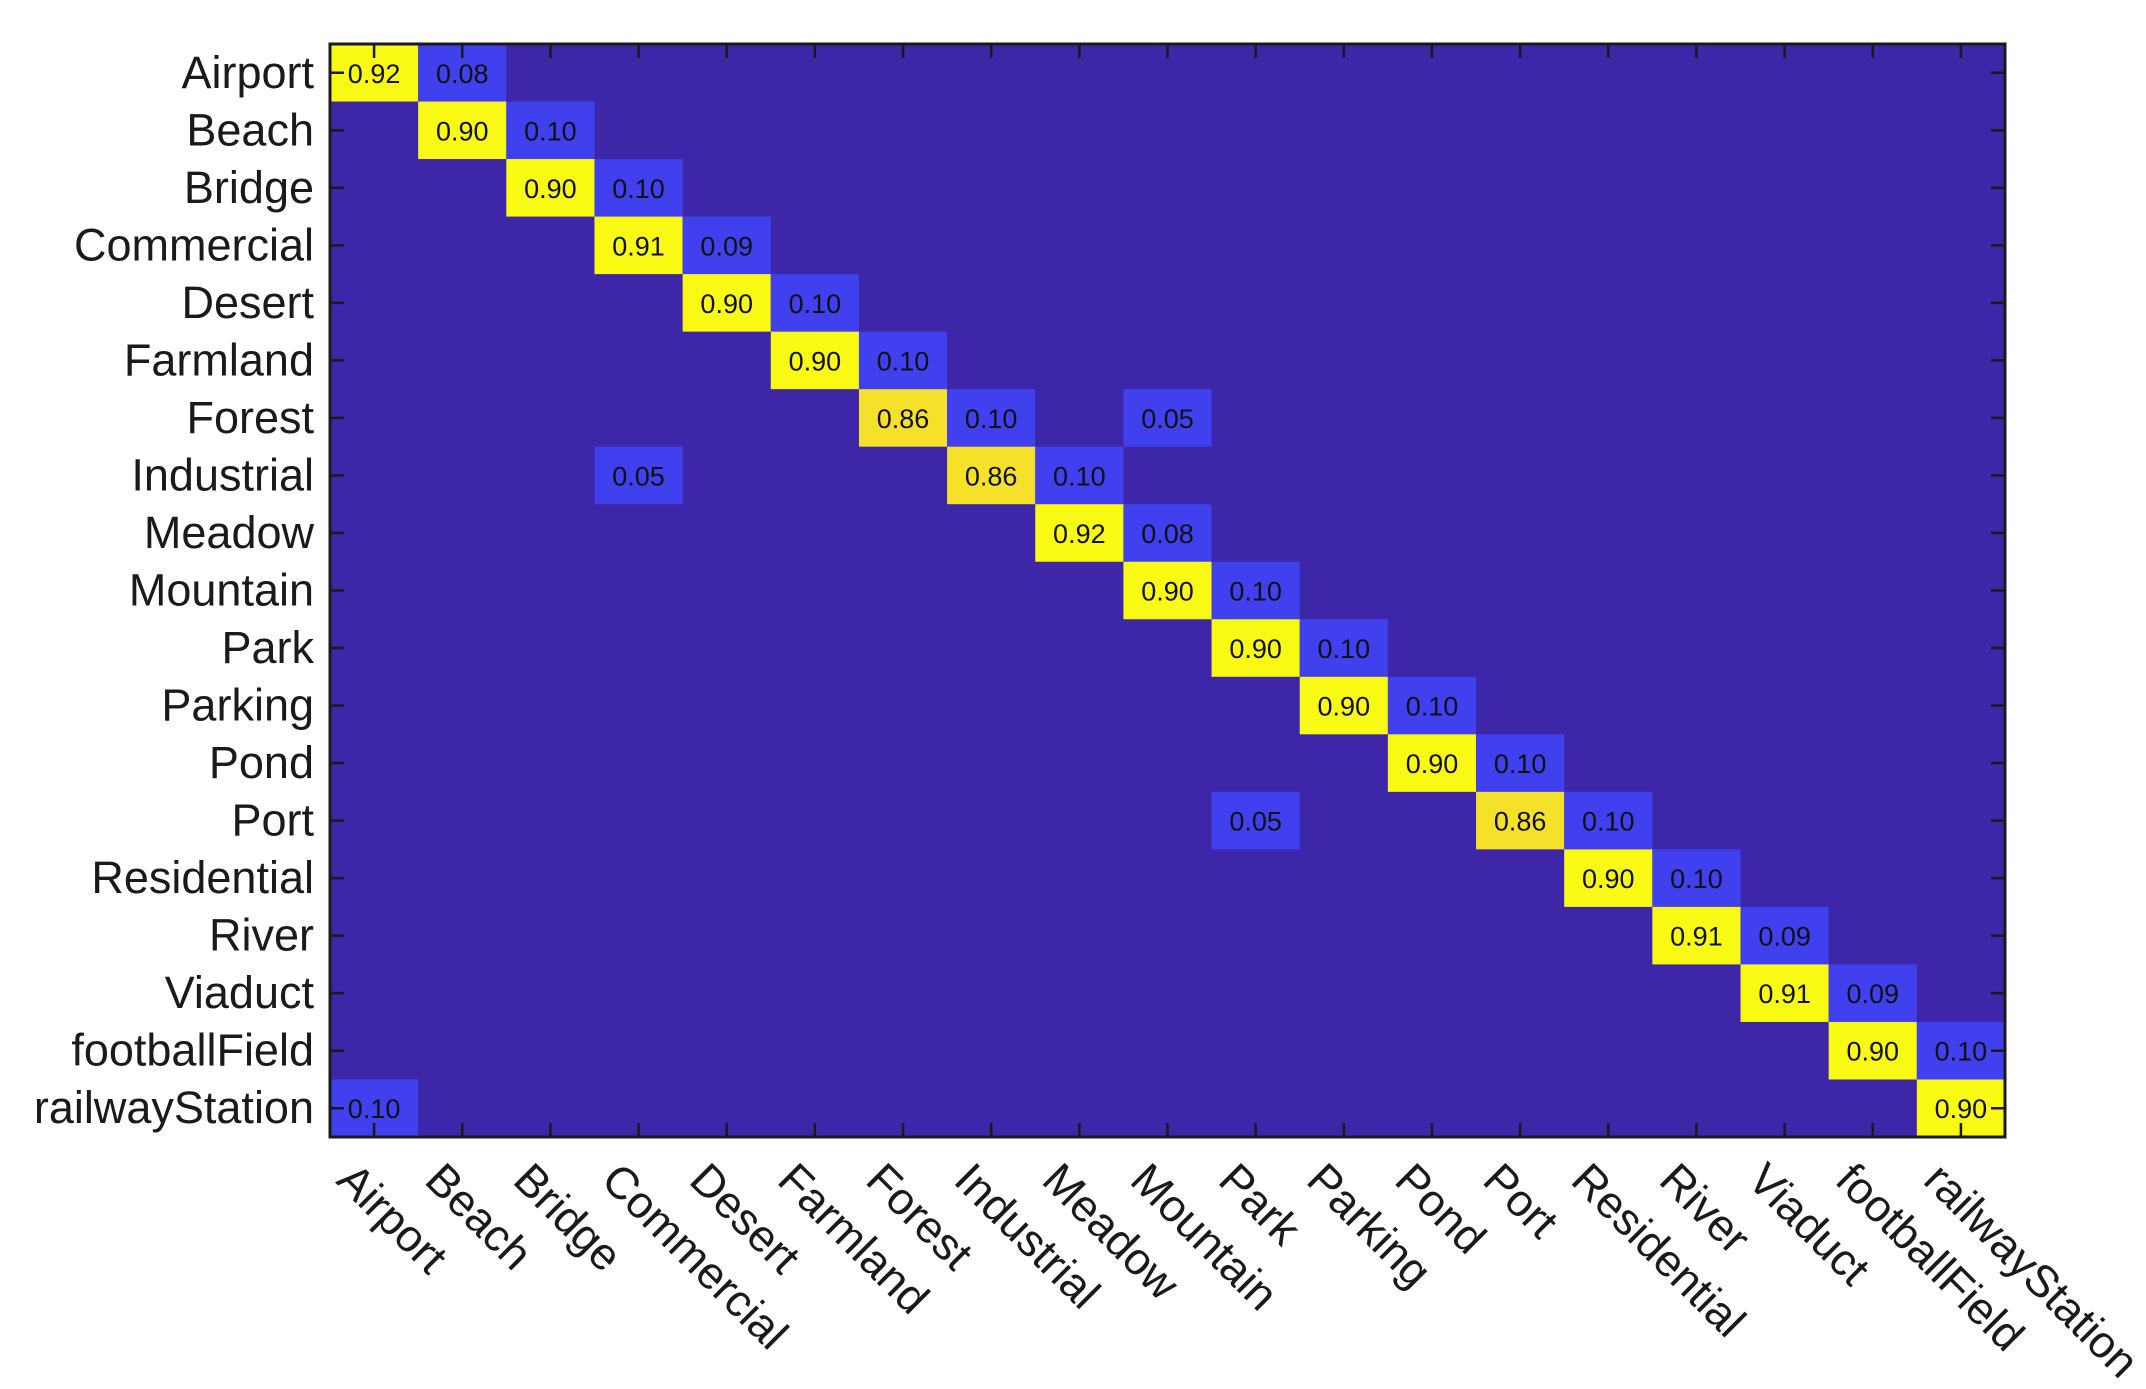 The height and width of the screenshot is (1389, 2146). I want to click on y-tick-label: Farmland, so click(219, 359).